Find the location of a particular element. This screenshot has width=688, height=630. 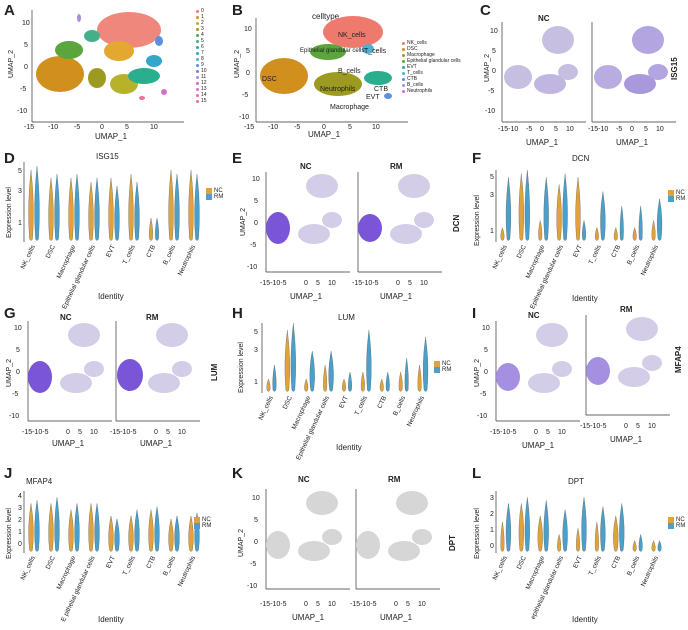

panel-label: I is located at coordinates (474, 313).